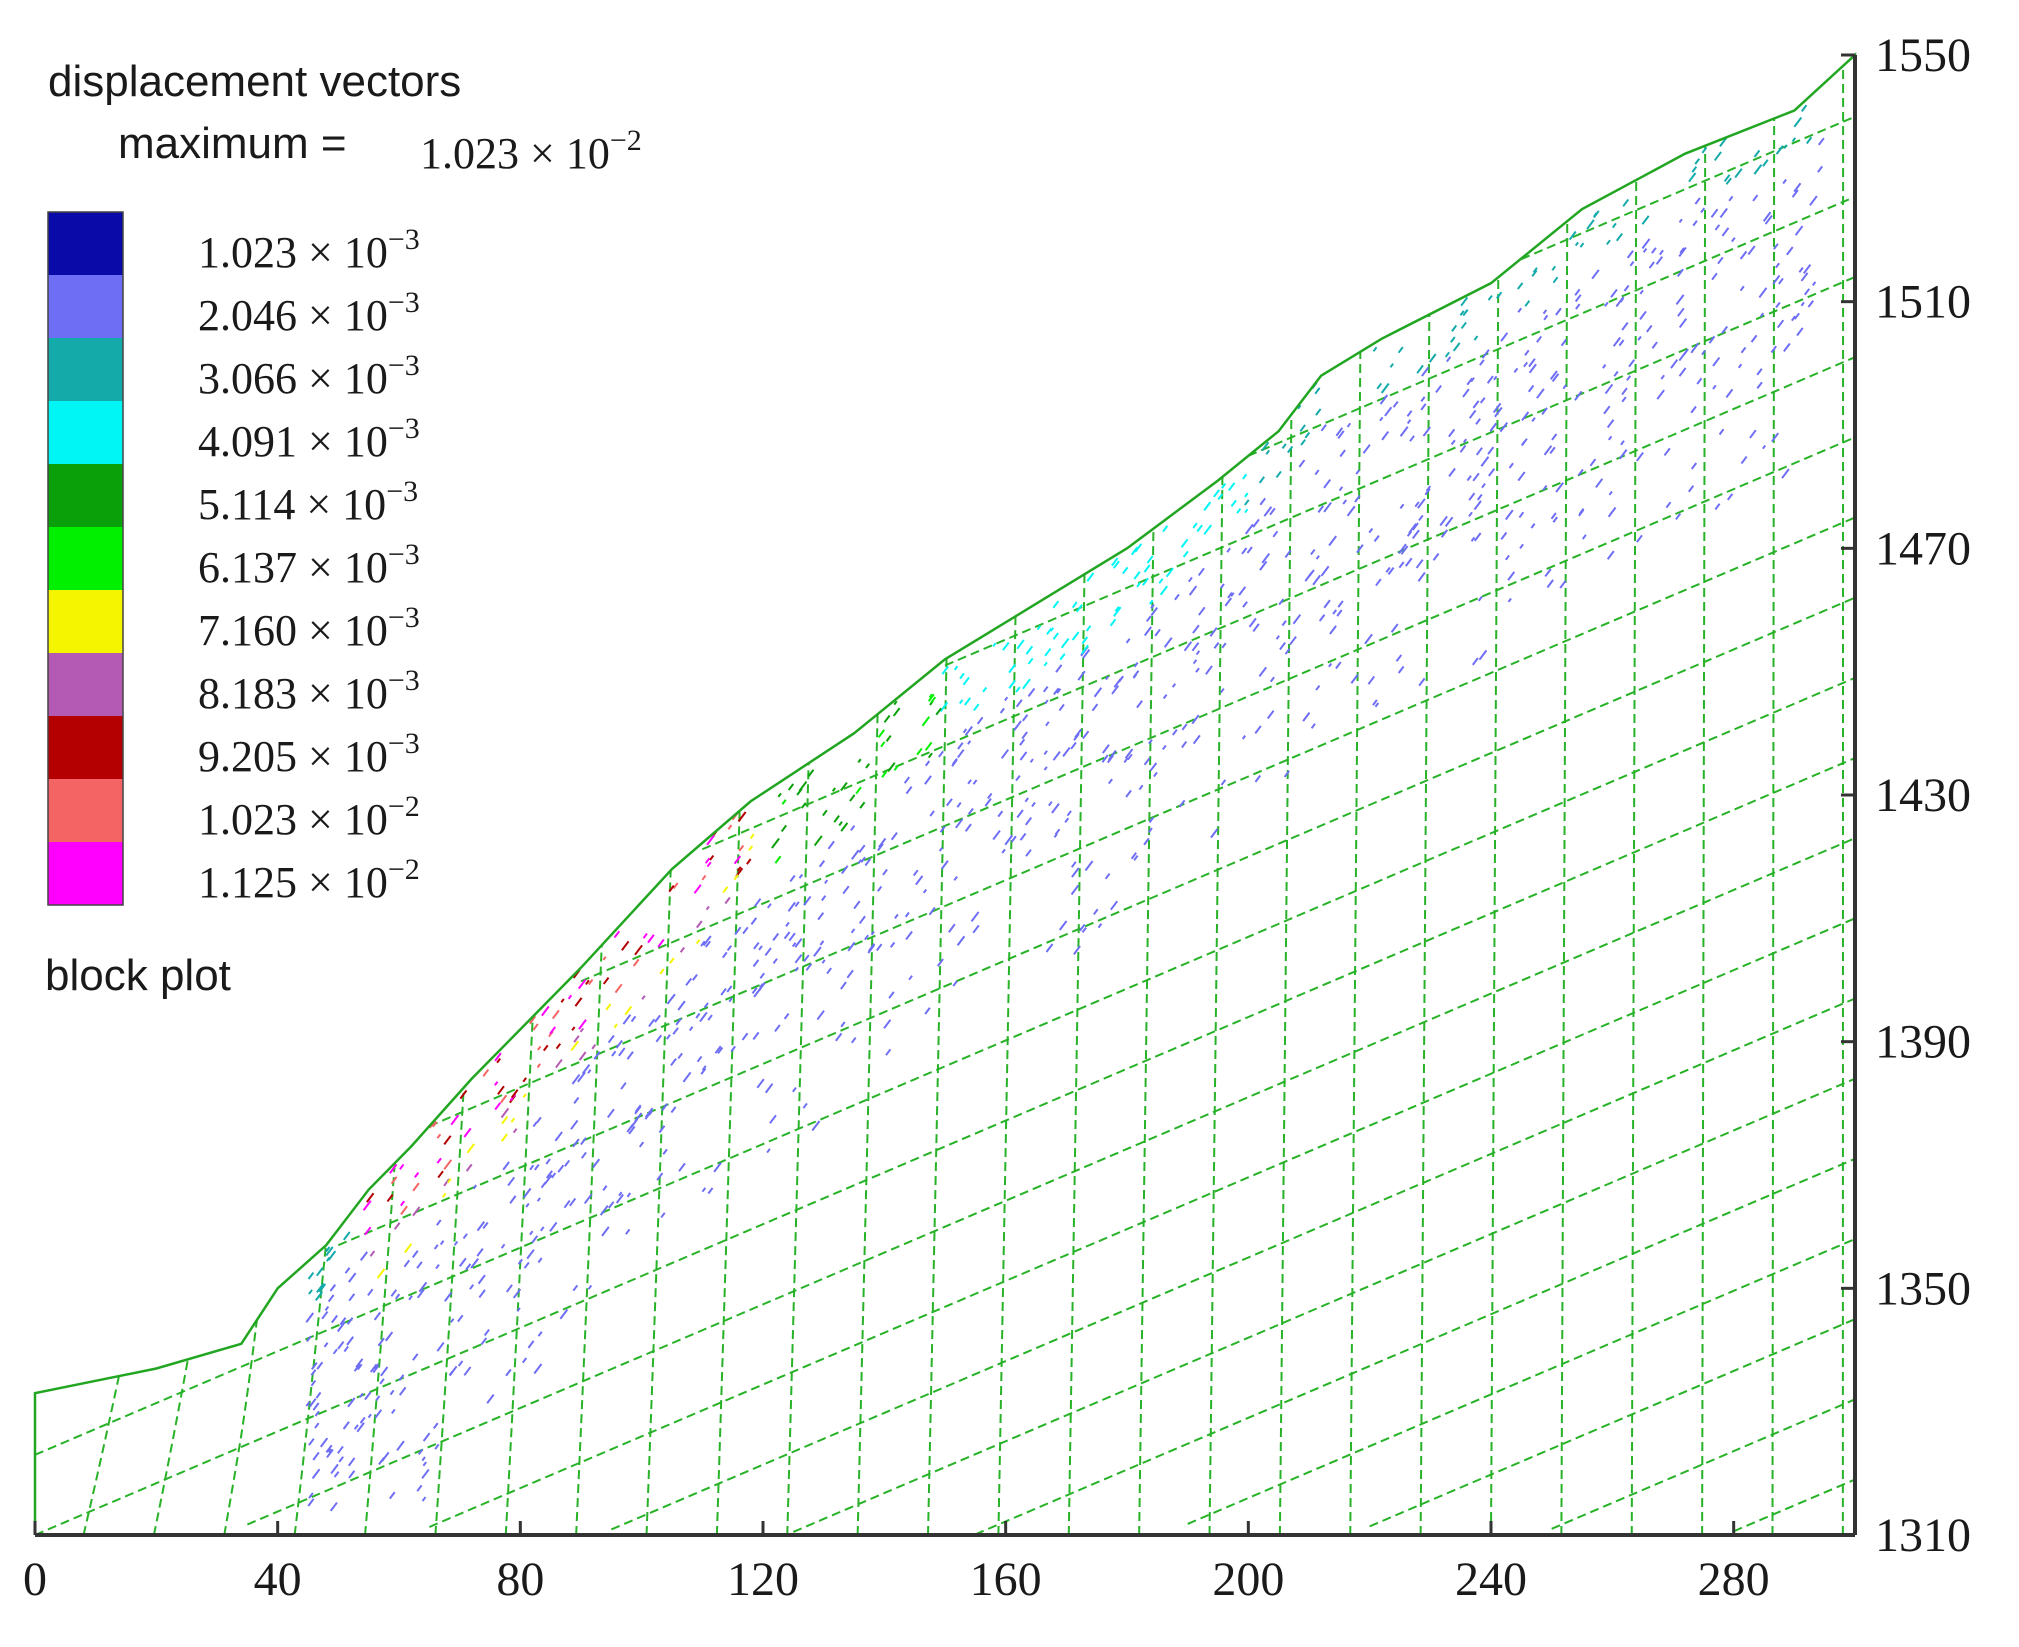 Image resolution: width=2019 pixels, height=1647 pixels. I want to click on mesh-joint-line, so click(380, 1349).